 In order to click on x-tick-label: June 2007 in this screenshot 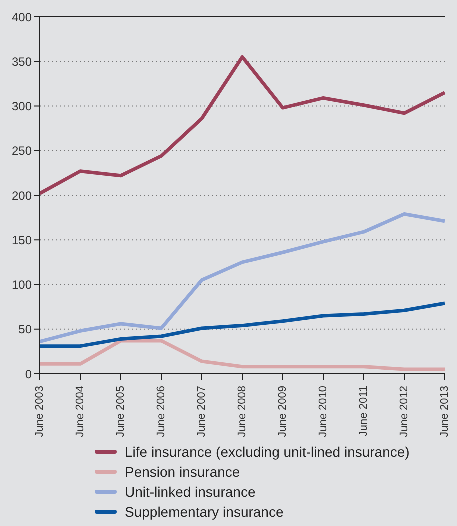, I will do `click(202, 412)`.